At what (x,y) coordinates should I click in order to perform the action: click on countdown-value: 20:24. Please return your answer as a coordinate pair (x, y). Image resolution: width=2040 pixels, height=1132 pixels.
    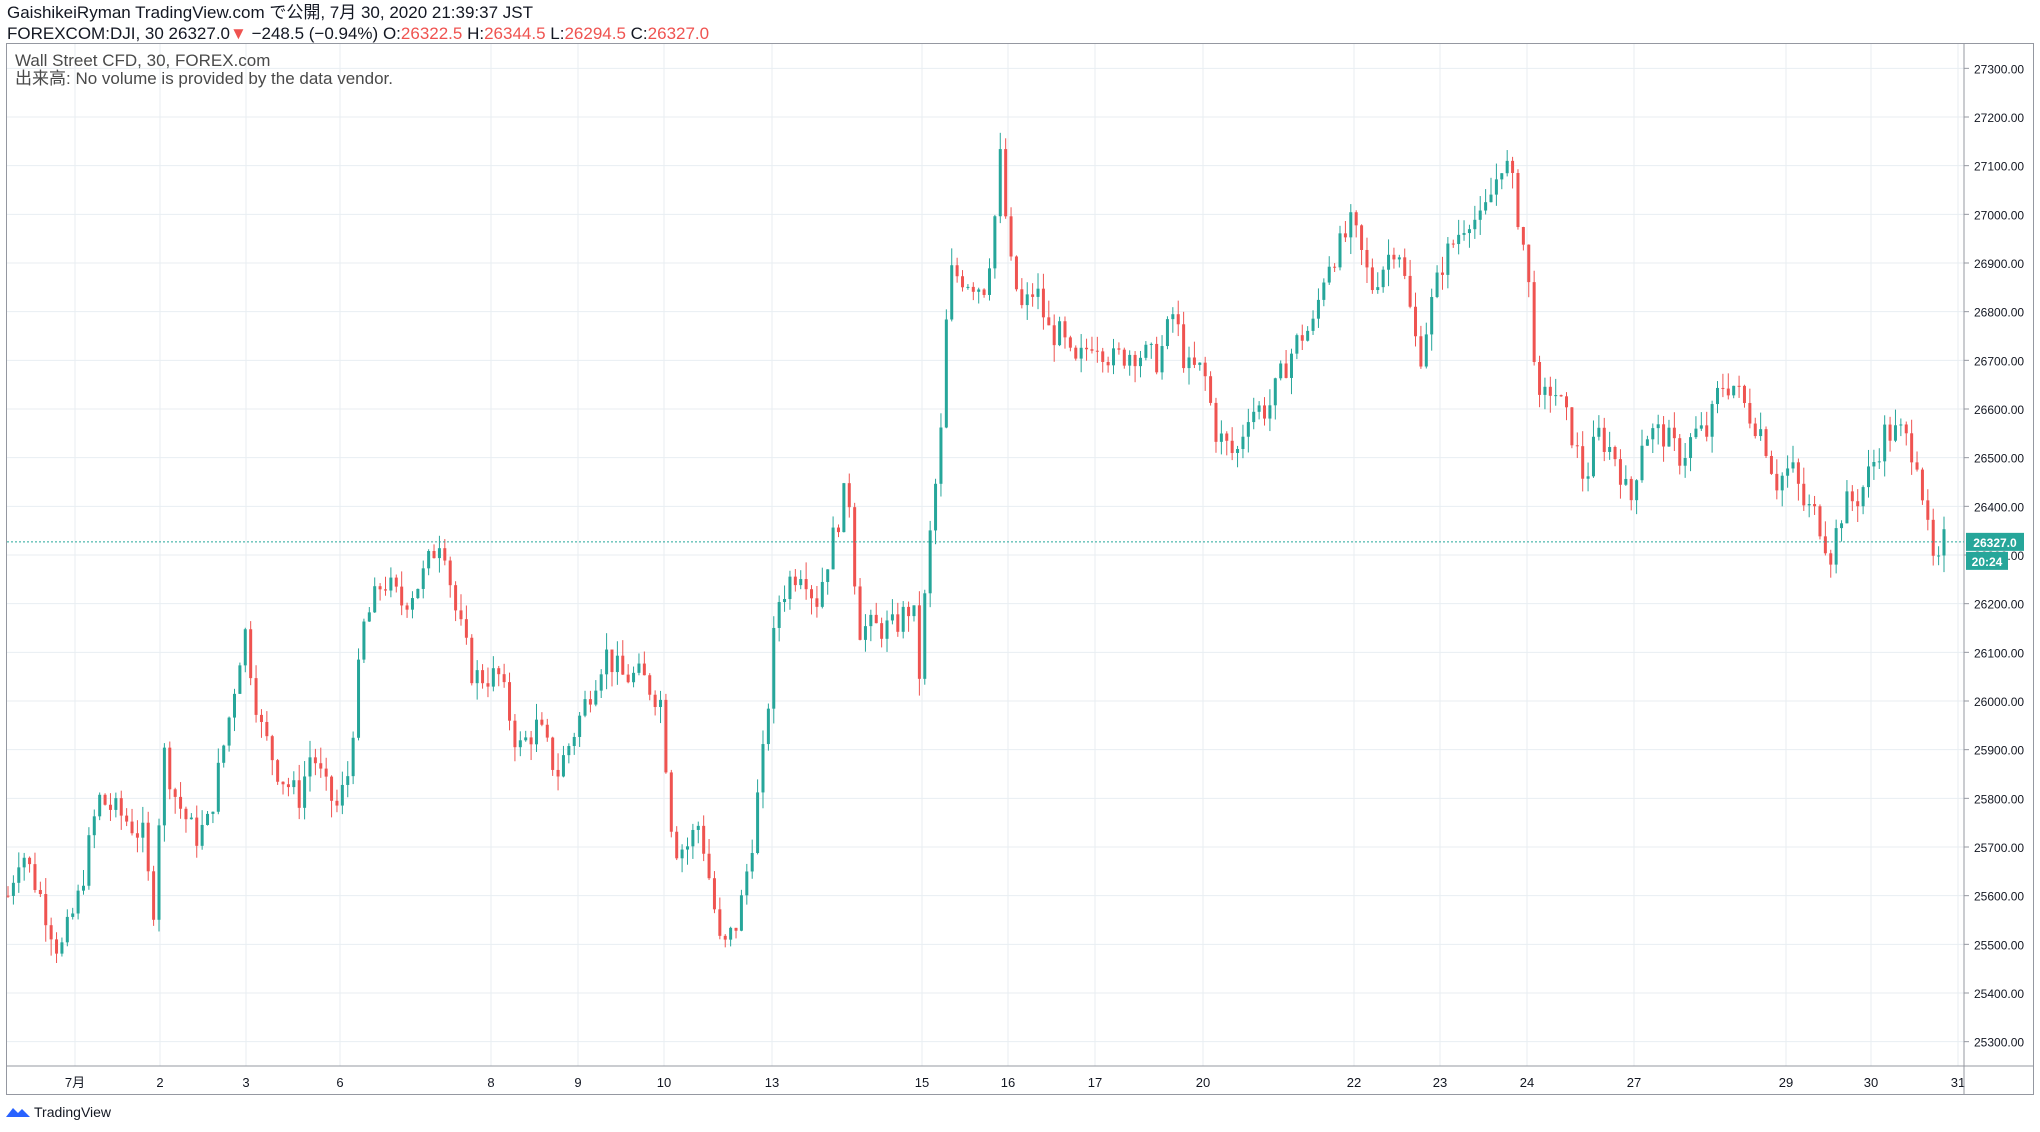
    Looking at the image, I should click on (1987, 562).